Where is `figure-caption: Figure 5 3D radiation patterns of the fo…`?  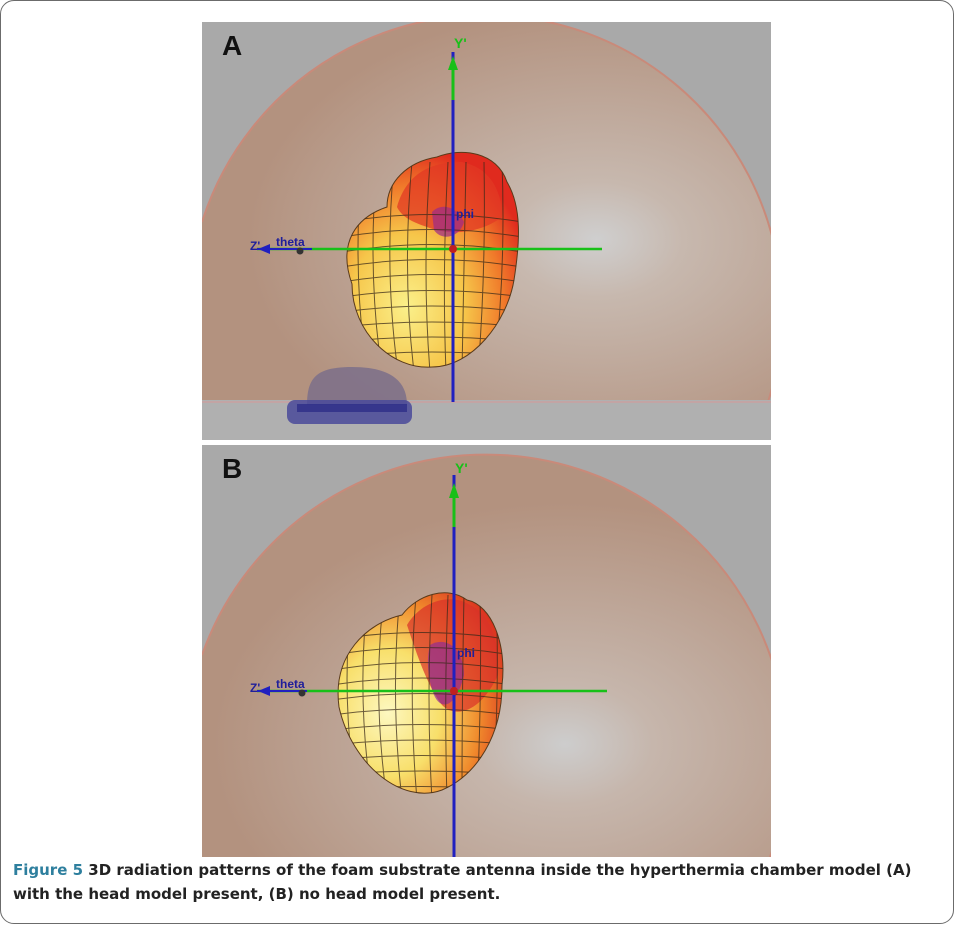
figure-caption: Figure 5 3D radiation patterns of the fo… is located at coordinates (478, 882).